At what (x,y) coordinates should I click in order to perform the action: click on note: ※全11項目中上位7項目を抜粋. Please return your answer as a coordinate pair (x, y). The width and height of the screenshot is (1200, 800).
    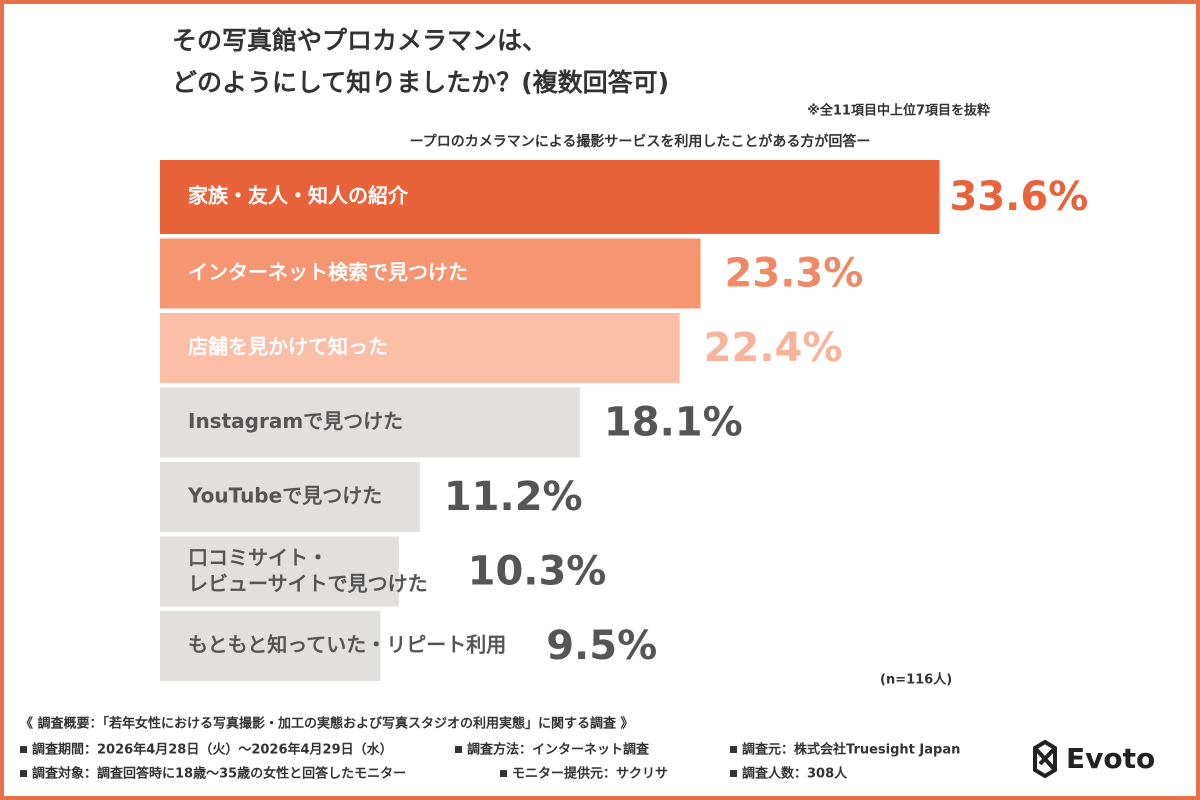
    Looking at the image, I should click on (898, 111).